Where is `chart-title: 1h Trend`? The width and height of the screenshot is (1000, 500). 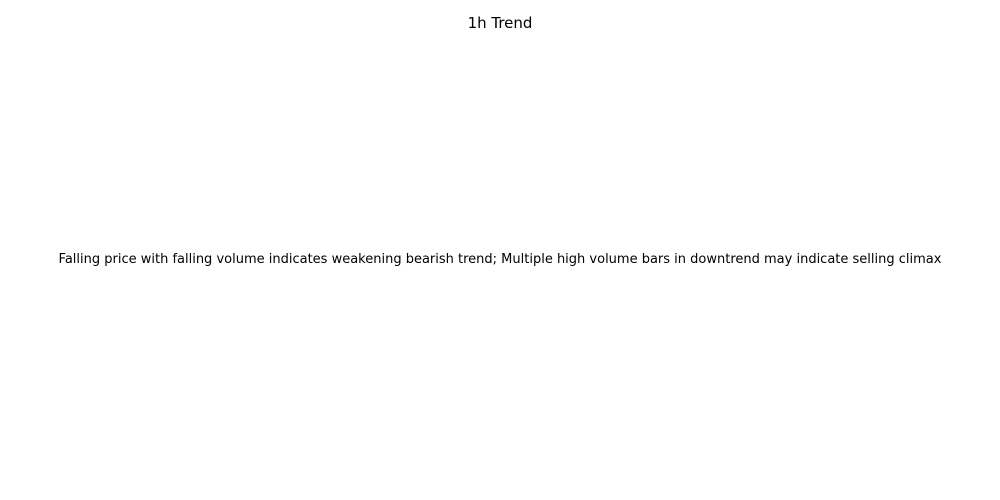
chart-title: 1h Trend is located at coordinates (500, 23).